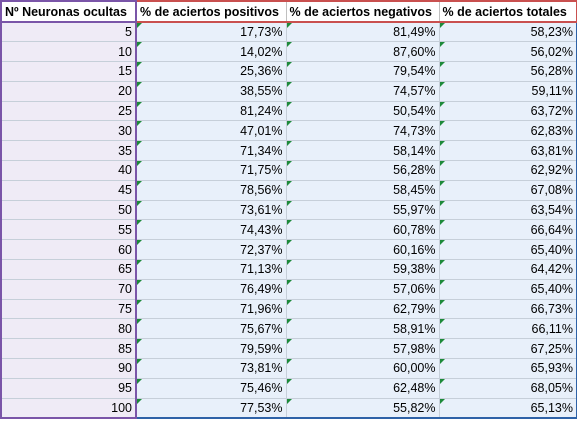  I want to click on cell-total-hits: 62,83%, so click(508, 131).